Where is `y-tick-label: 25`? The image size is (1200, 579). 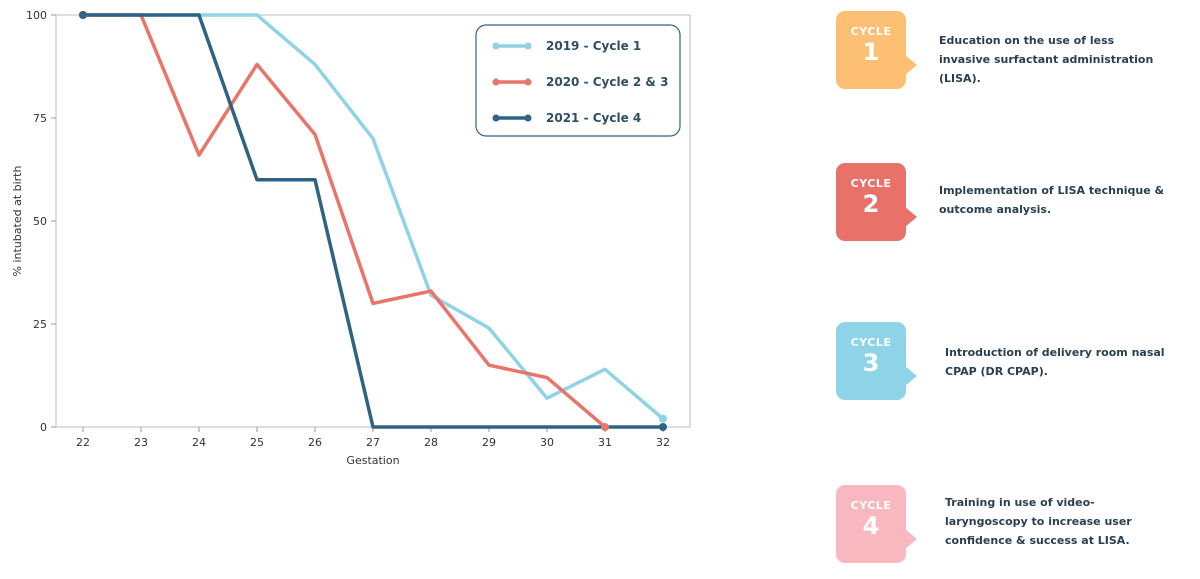
y-tick-label: 25 is located at coordinates (40, 324).